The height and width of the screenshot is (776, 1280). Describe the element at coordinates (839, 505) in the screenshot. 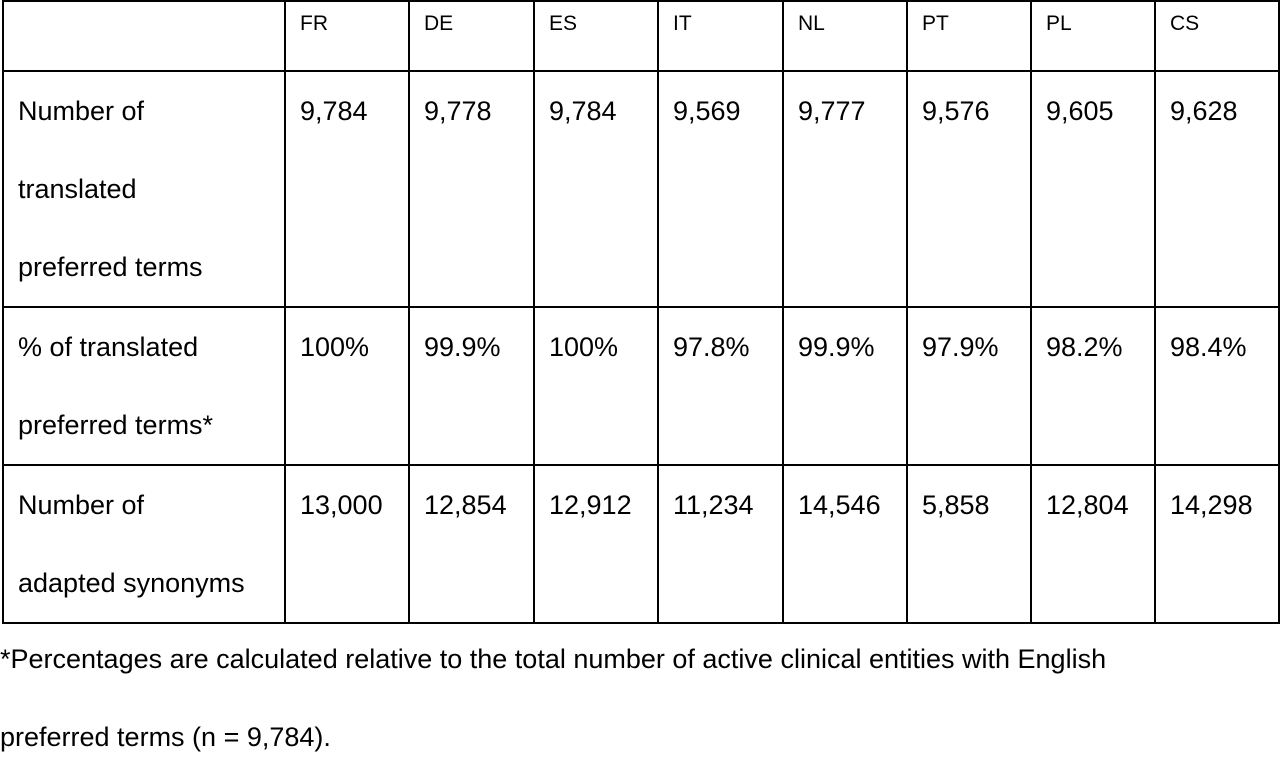

I see `cell-text: 14,546` at that location.